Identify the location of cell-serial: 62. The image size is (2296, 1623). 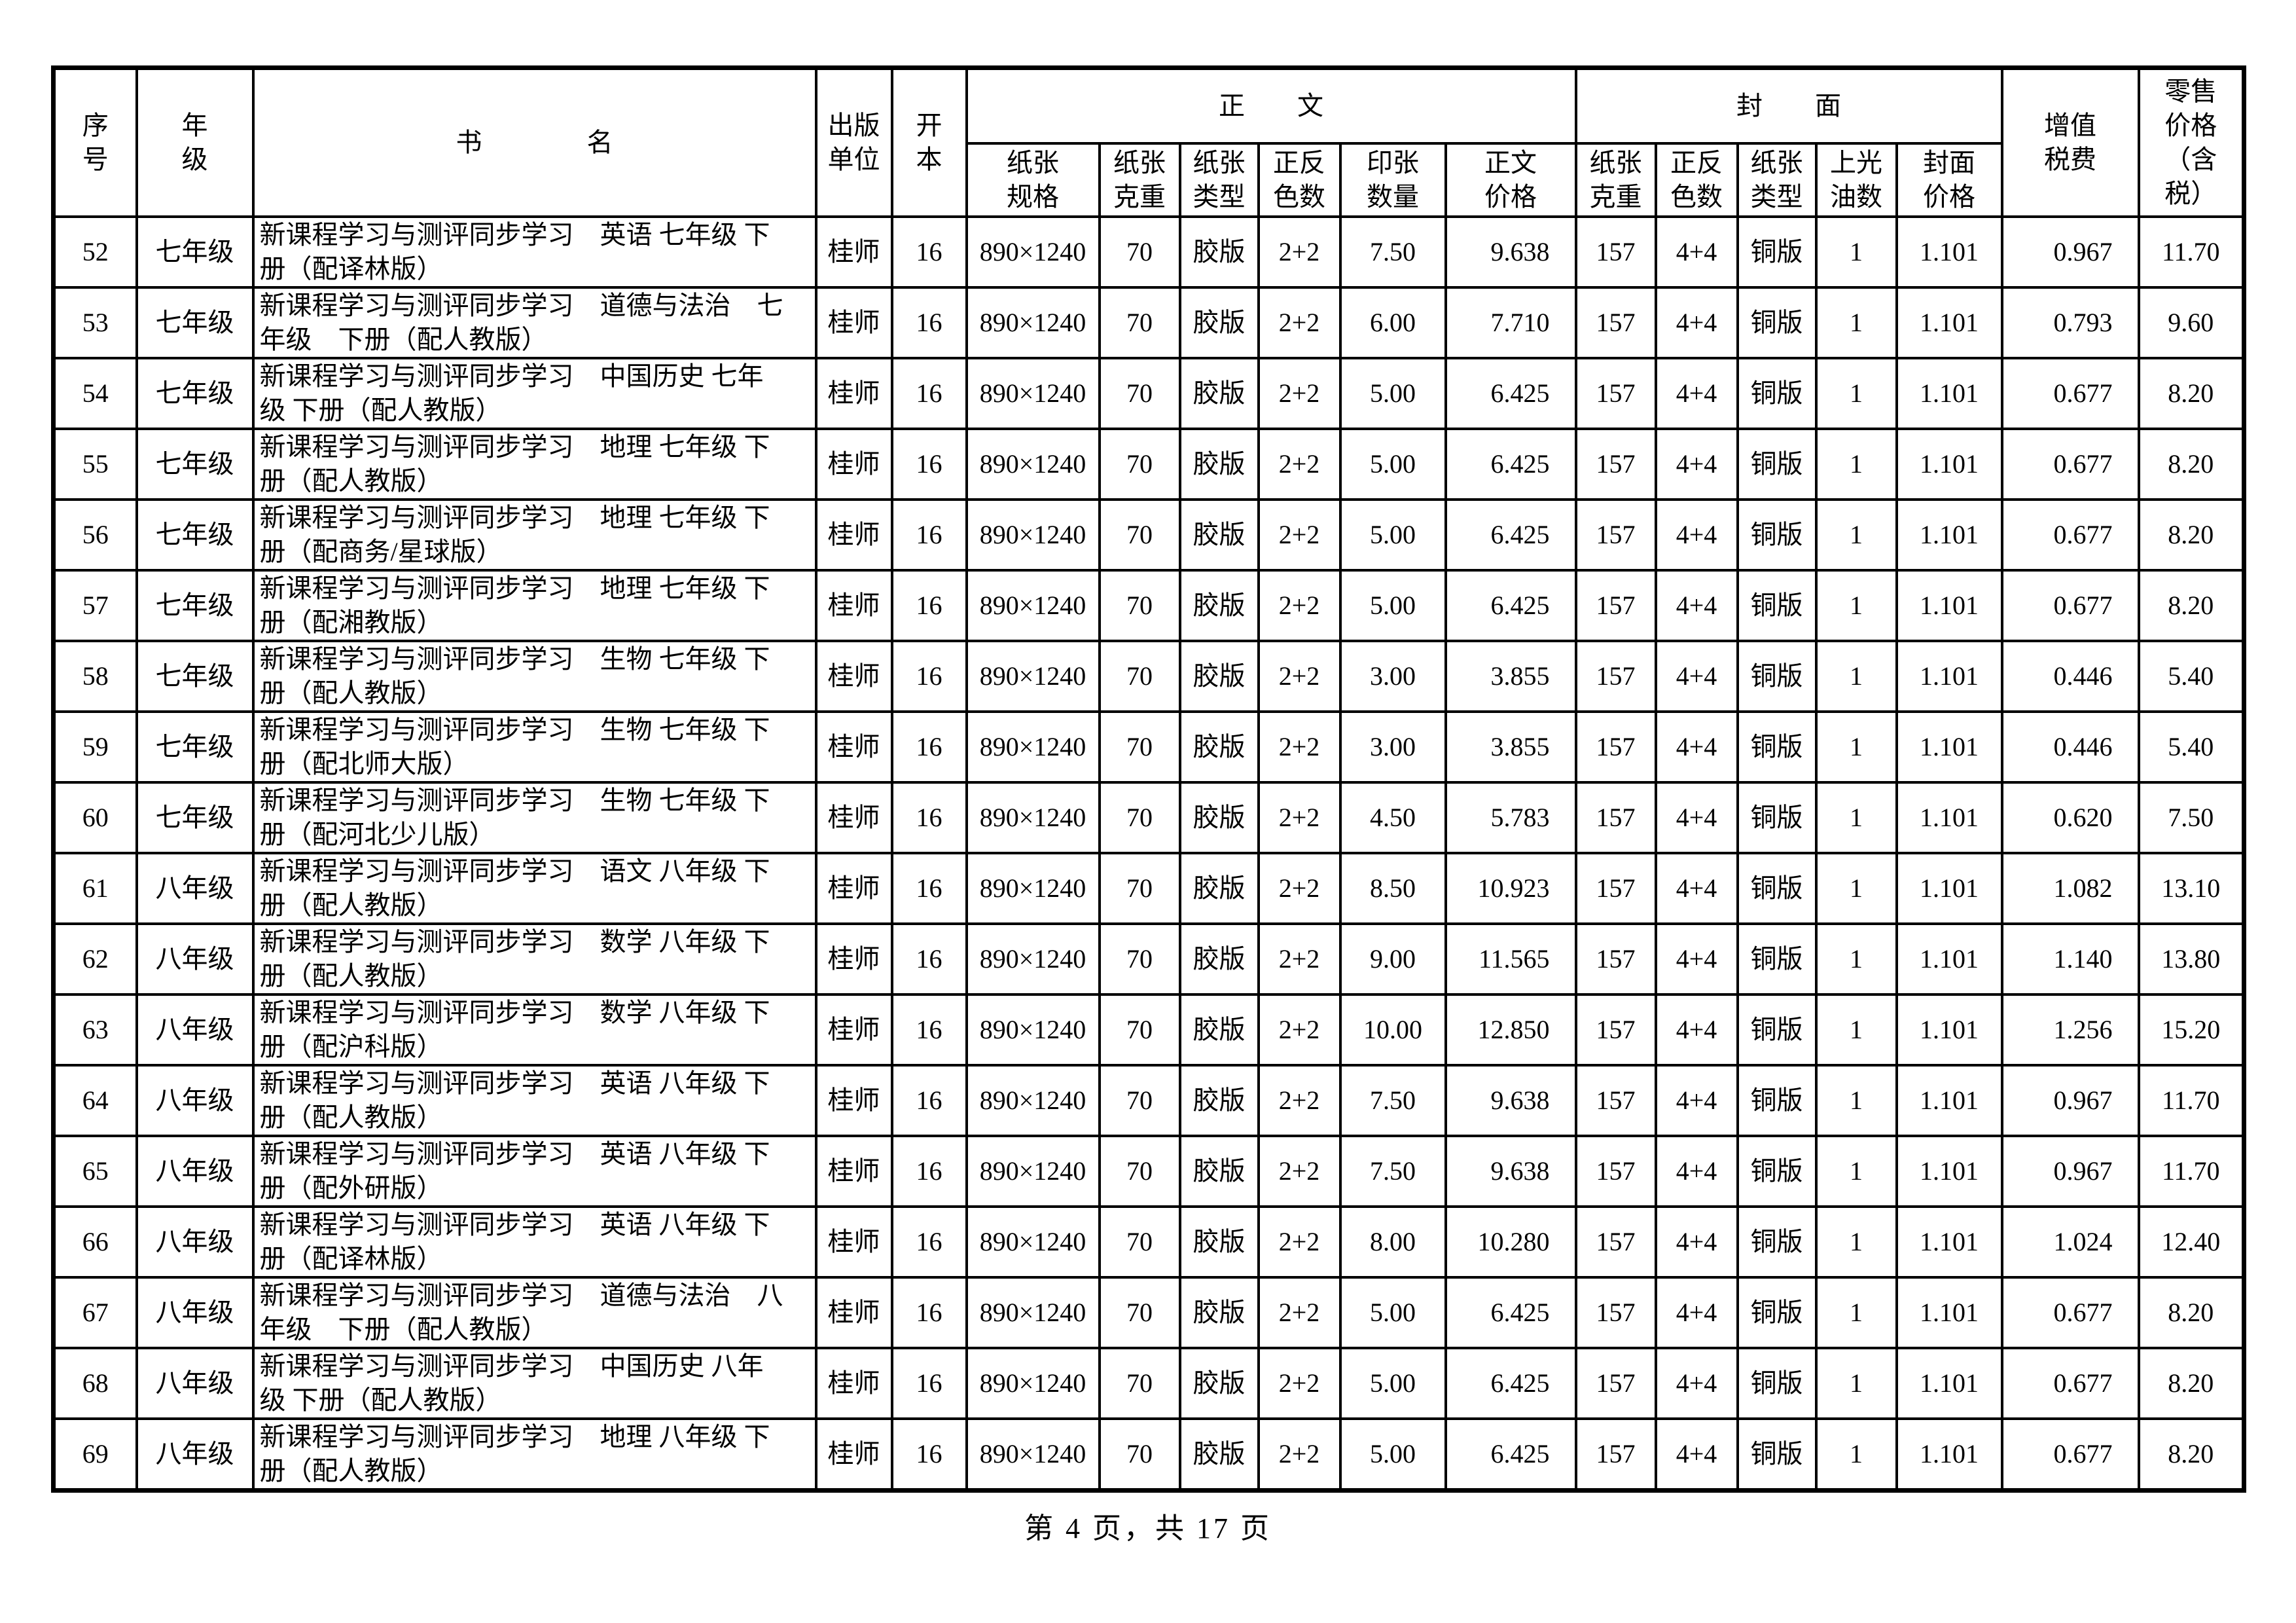
(95, 959).